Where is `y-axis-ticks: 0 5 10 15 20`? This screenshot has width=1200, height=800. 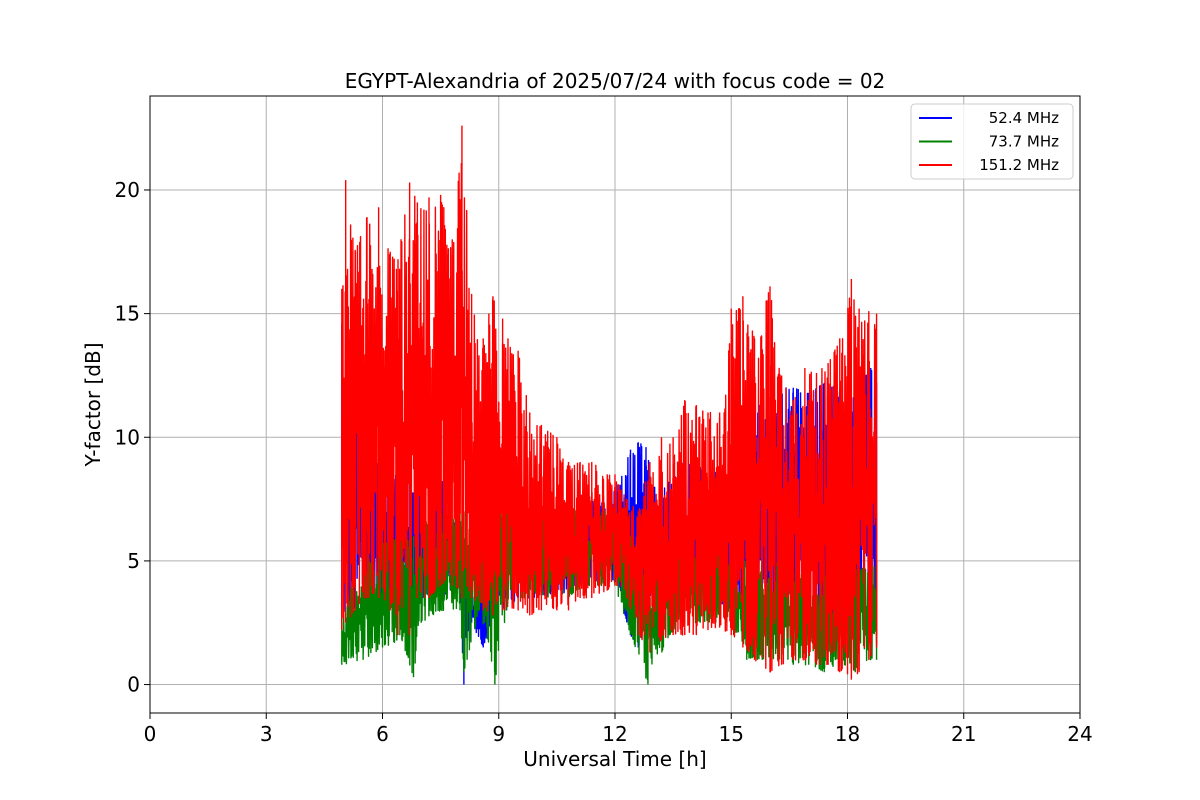
y-axis-ticks: 0 5 10 15 20 is located at coordinates (132, 437).